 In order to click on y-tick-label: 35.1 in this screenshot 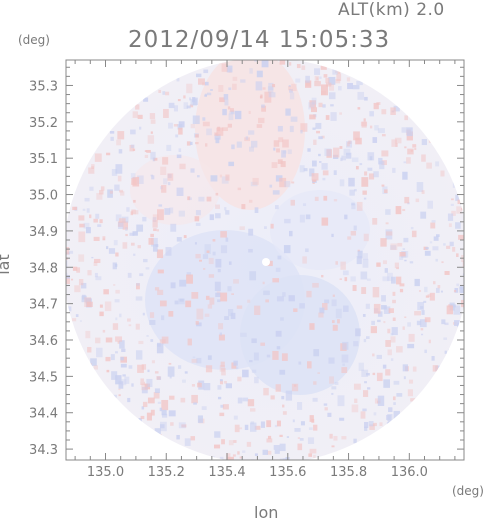, I will do `click(43, 159)`.